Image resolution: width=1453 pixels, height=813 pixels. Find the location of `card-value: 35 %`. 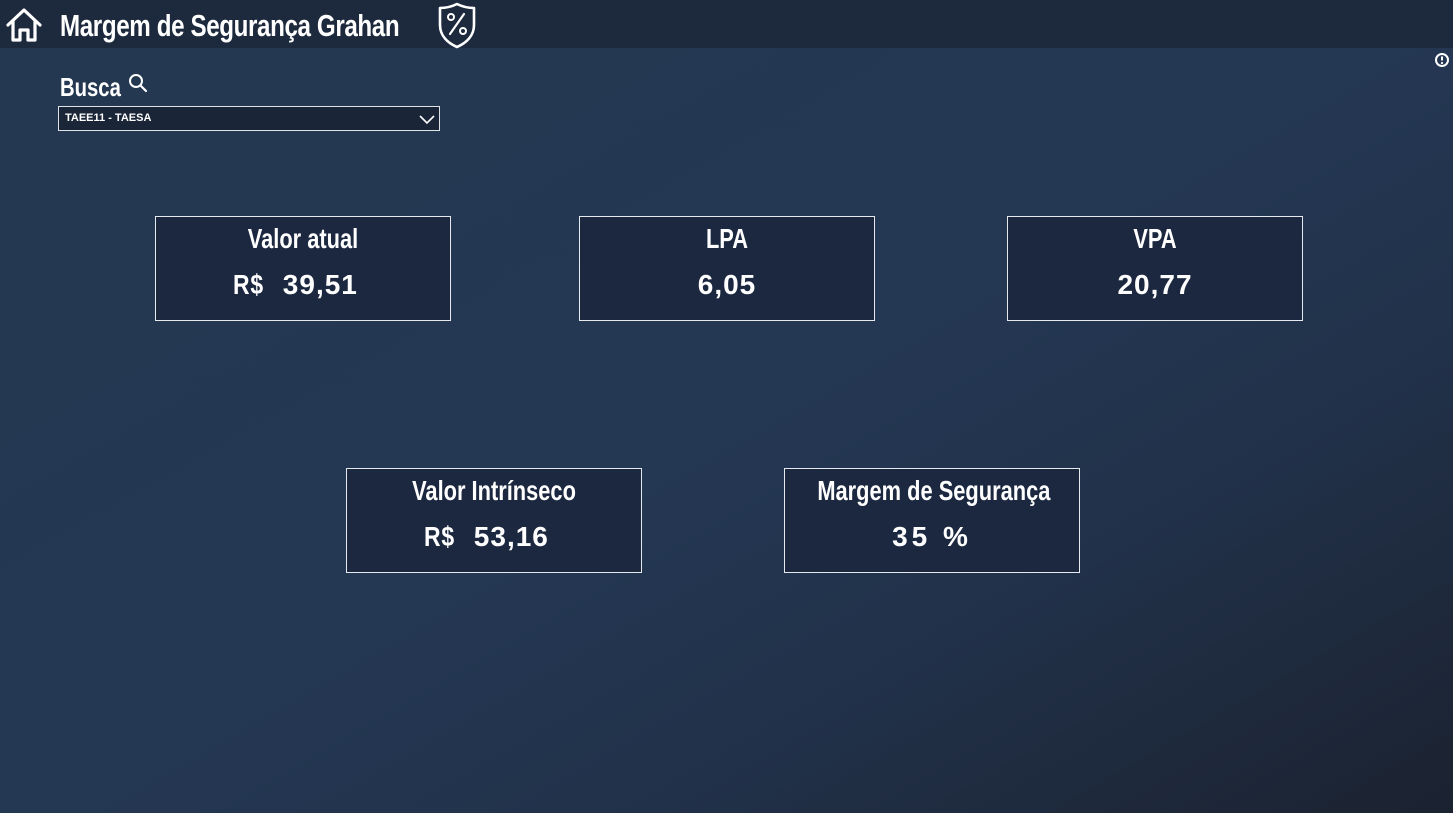

card-value: 35 % is located at coordinates (932, 536).